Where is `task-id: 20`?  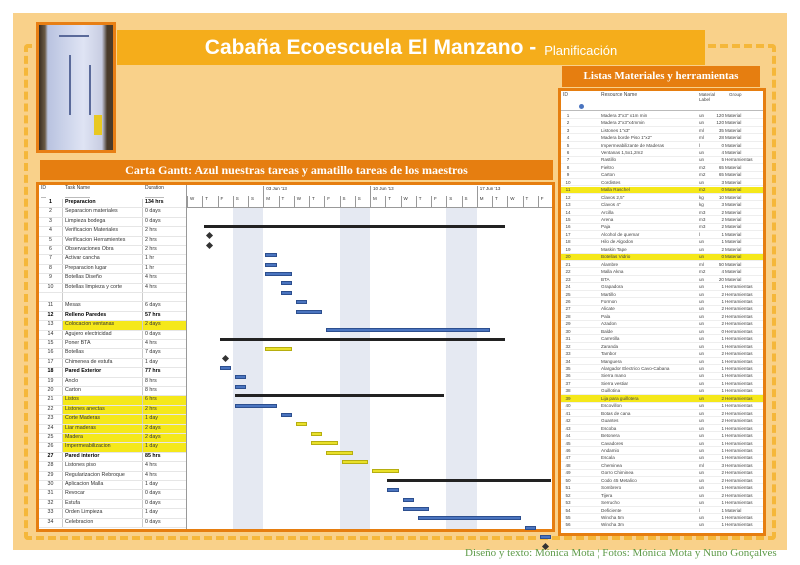
task-id: 20 is located at coordinates (51, 391).